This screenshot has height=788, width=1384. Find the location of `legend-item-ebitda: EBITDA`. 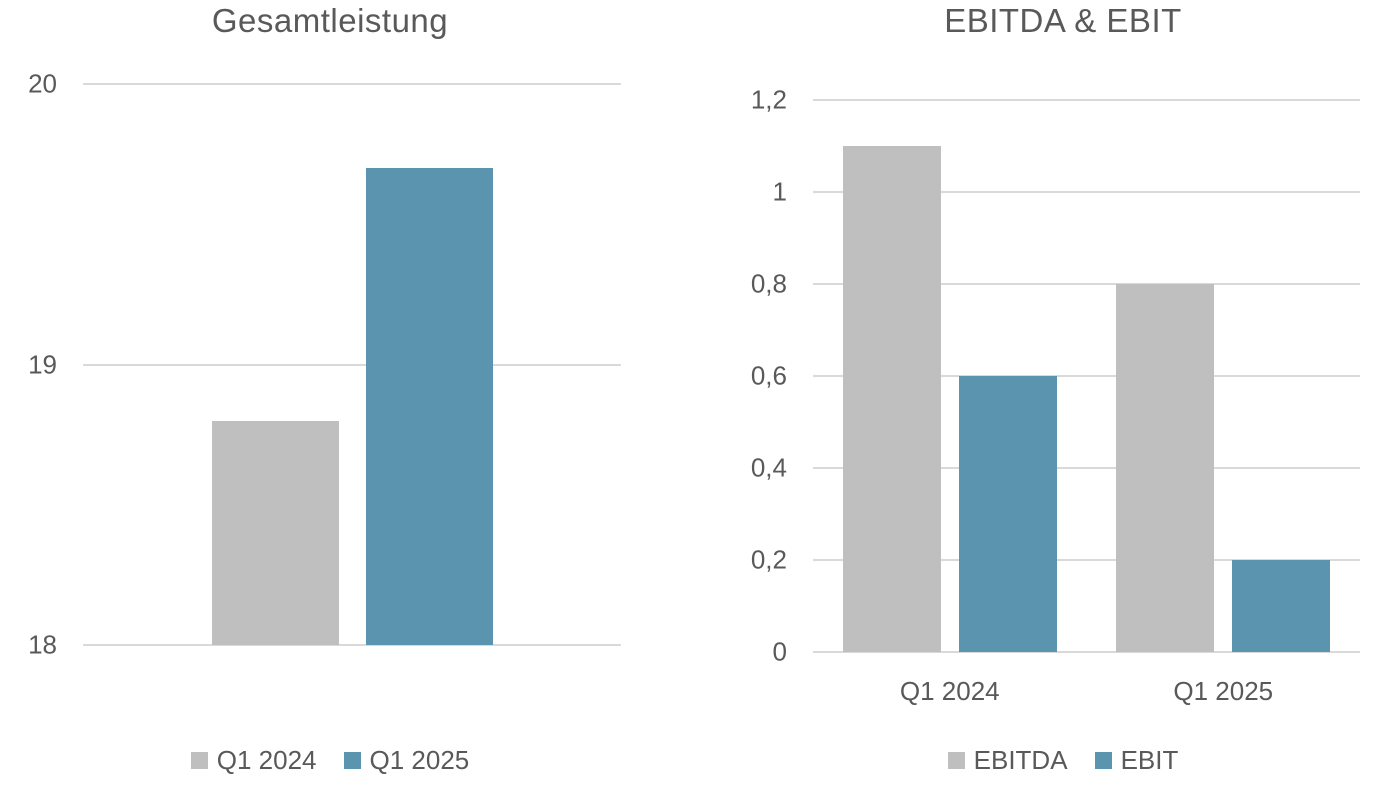

legend-item-ebitda: EBITDA is located at coordinates (1007, 760).